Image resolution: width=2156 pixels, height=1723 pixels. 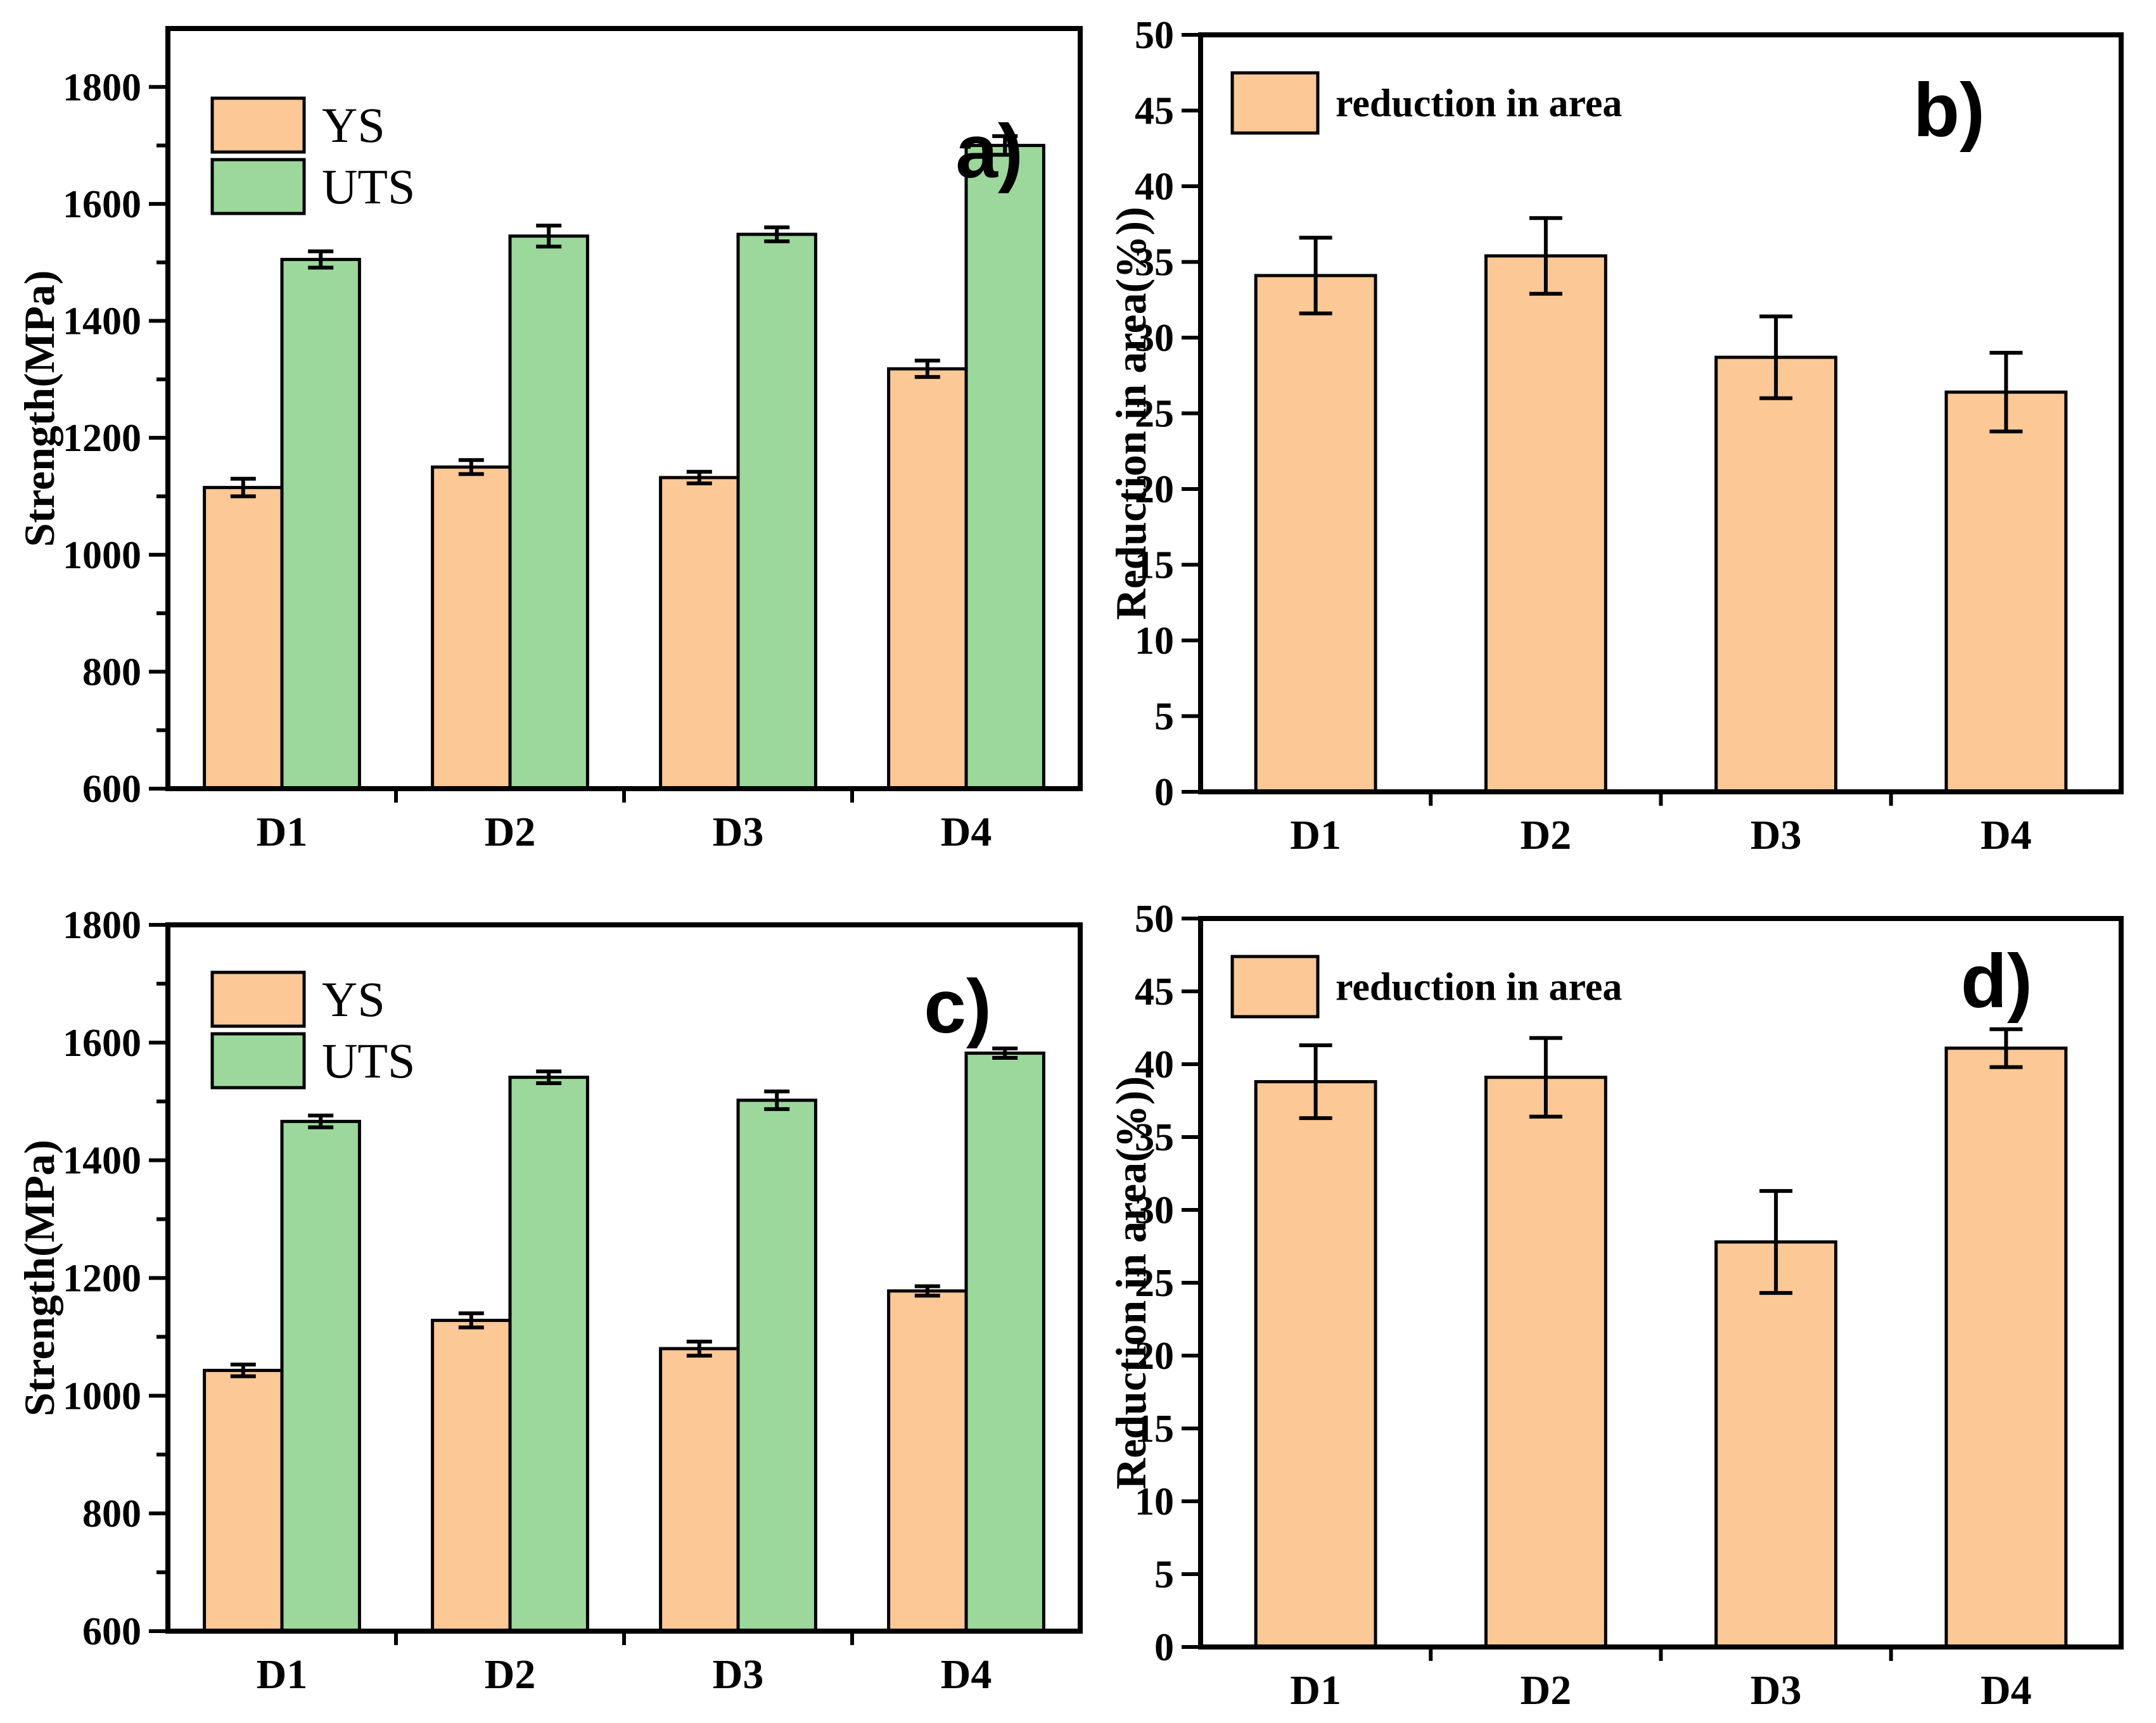 I want to click on bar-UTS-D2, so click(x=548, y=512).